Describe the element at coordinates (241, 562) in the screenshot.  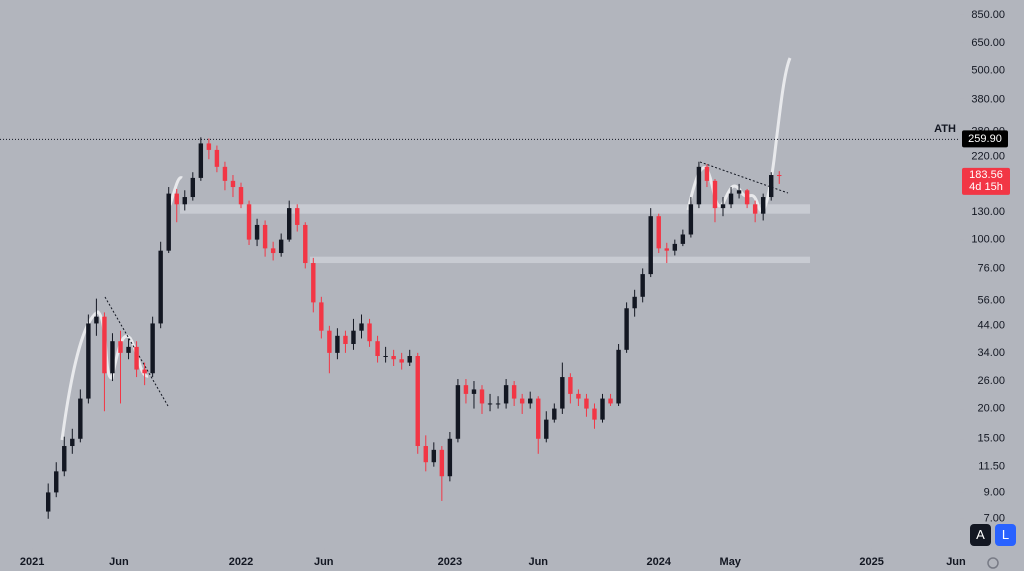
I see `x-tick-label: 2022` at that location.